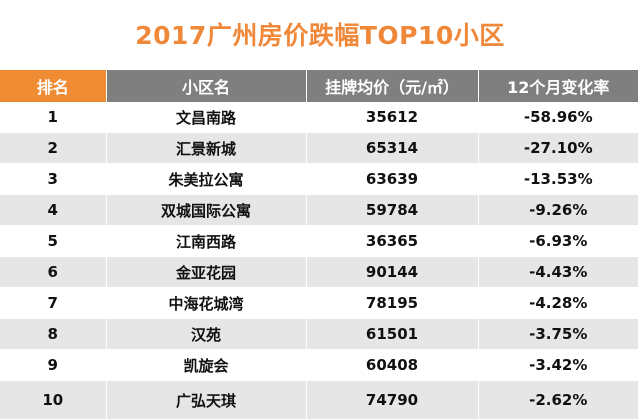 This screenshot has height=420, width=640. I want to click on community-name-cell: 汇景新城, so click(206, 148).